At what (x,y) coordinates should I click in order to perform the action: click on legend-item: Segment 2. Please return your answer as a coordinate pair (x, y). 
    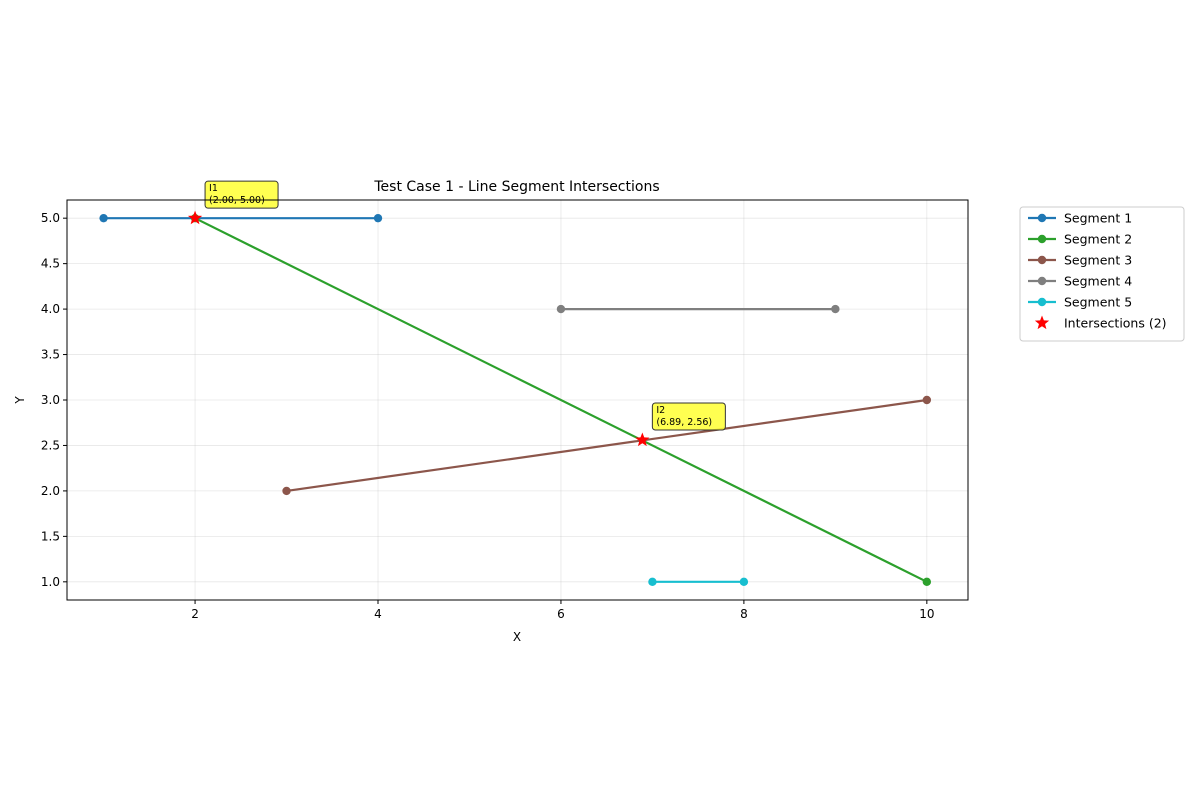
    Looking at the image, I should click on (1080, 239).